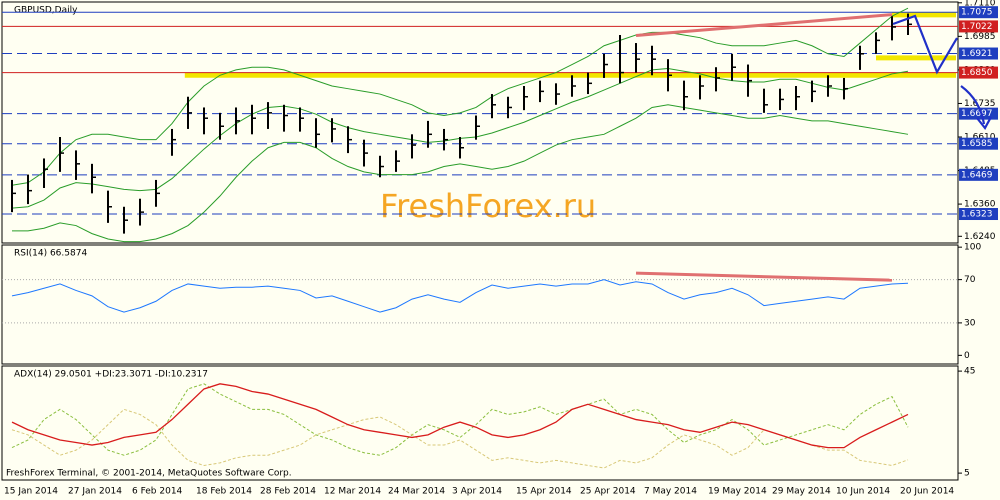 The width and height of the screenshot is (1000, 500). What do you see at coordinates (477, 492) in the screenshot?
I see `x-tick-label: 3 Apr 2014` at bounding box center [477, 492].